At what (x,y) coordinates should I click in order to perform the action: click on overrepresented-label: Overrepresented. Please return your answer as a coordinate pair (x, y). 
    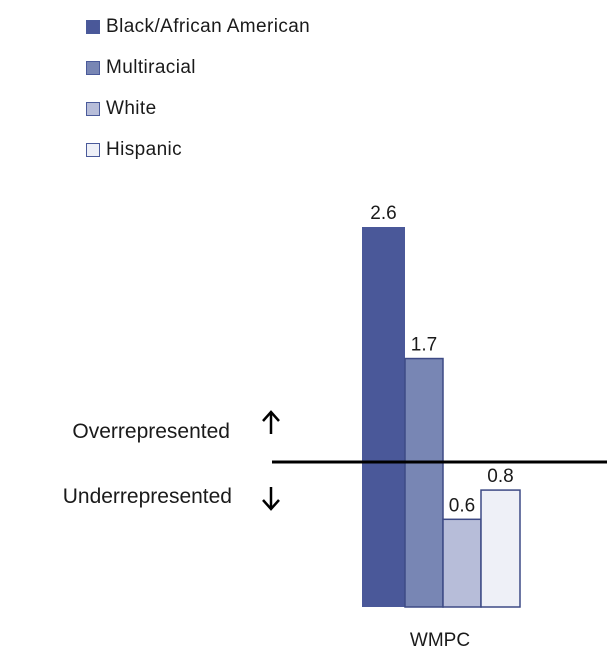
    Looking at the image, I should click on (151, 431).